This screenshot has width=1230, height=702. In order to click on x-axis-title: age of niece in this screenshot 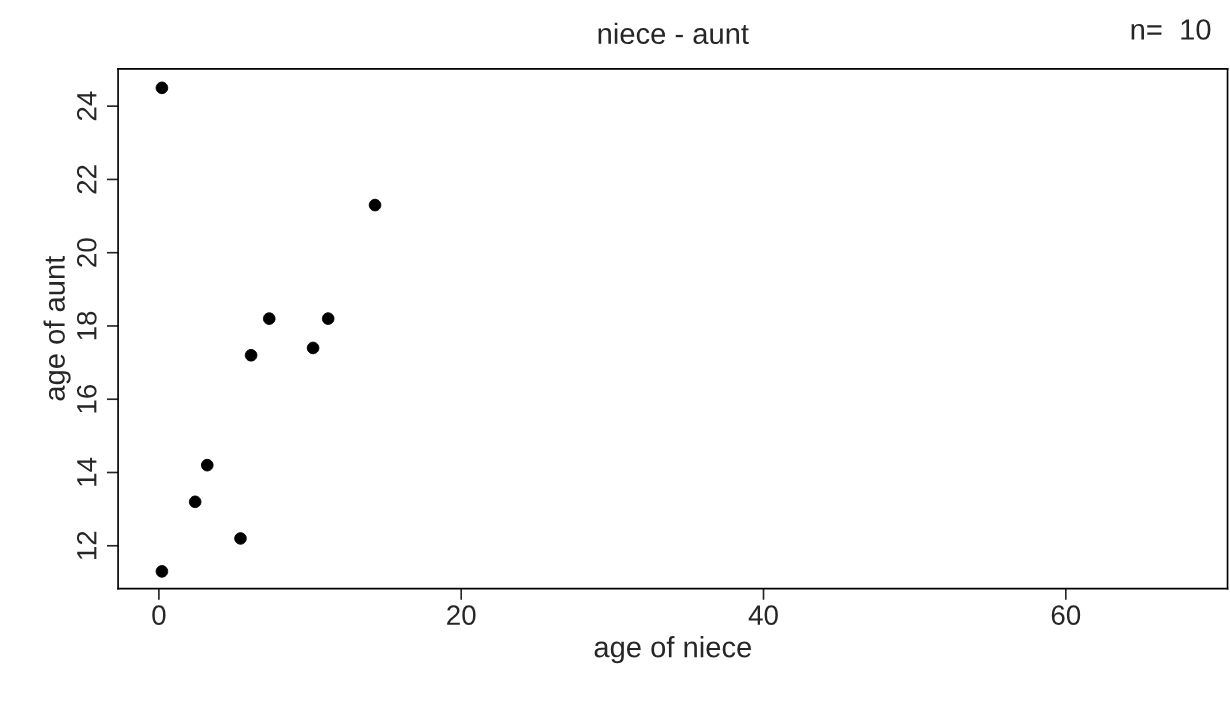, I will do `click(672, 650)`.